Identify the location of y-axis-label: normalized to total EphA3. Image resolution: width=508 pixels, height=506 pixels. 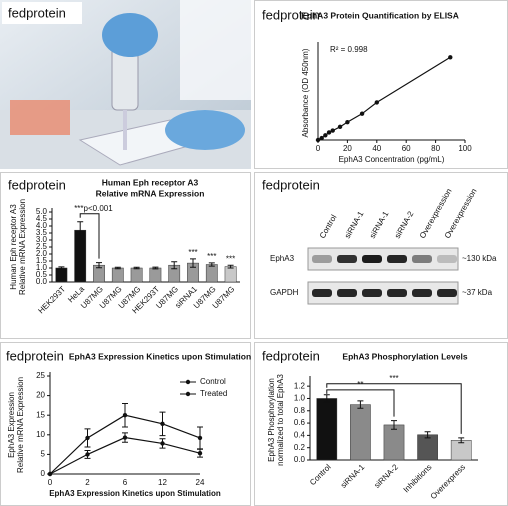
(280, 420).